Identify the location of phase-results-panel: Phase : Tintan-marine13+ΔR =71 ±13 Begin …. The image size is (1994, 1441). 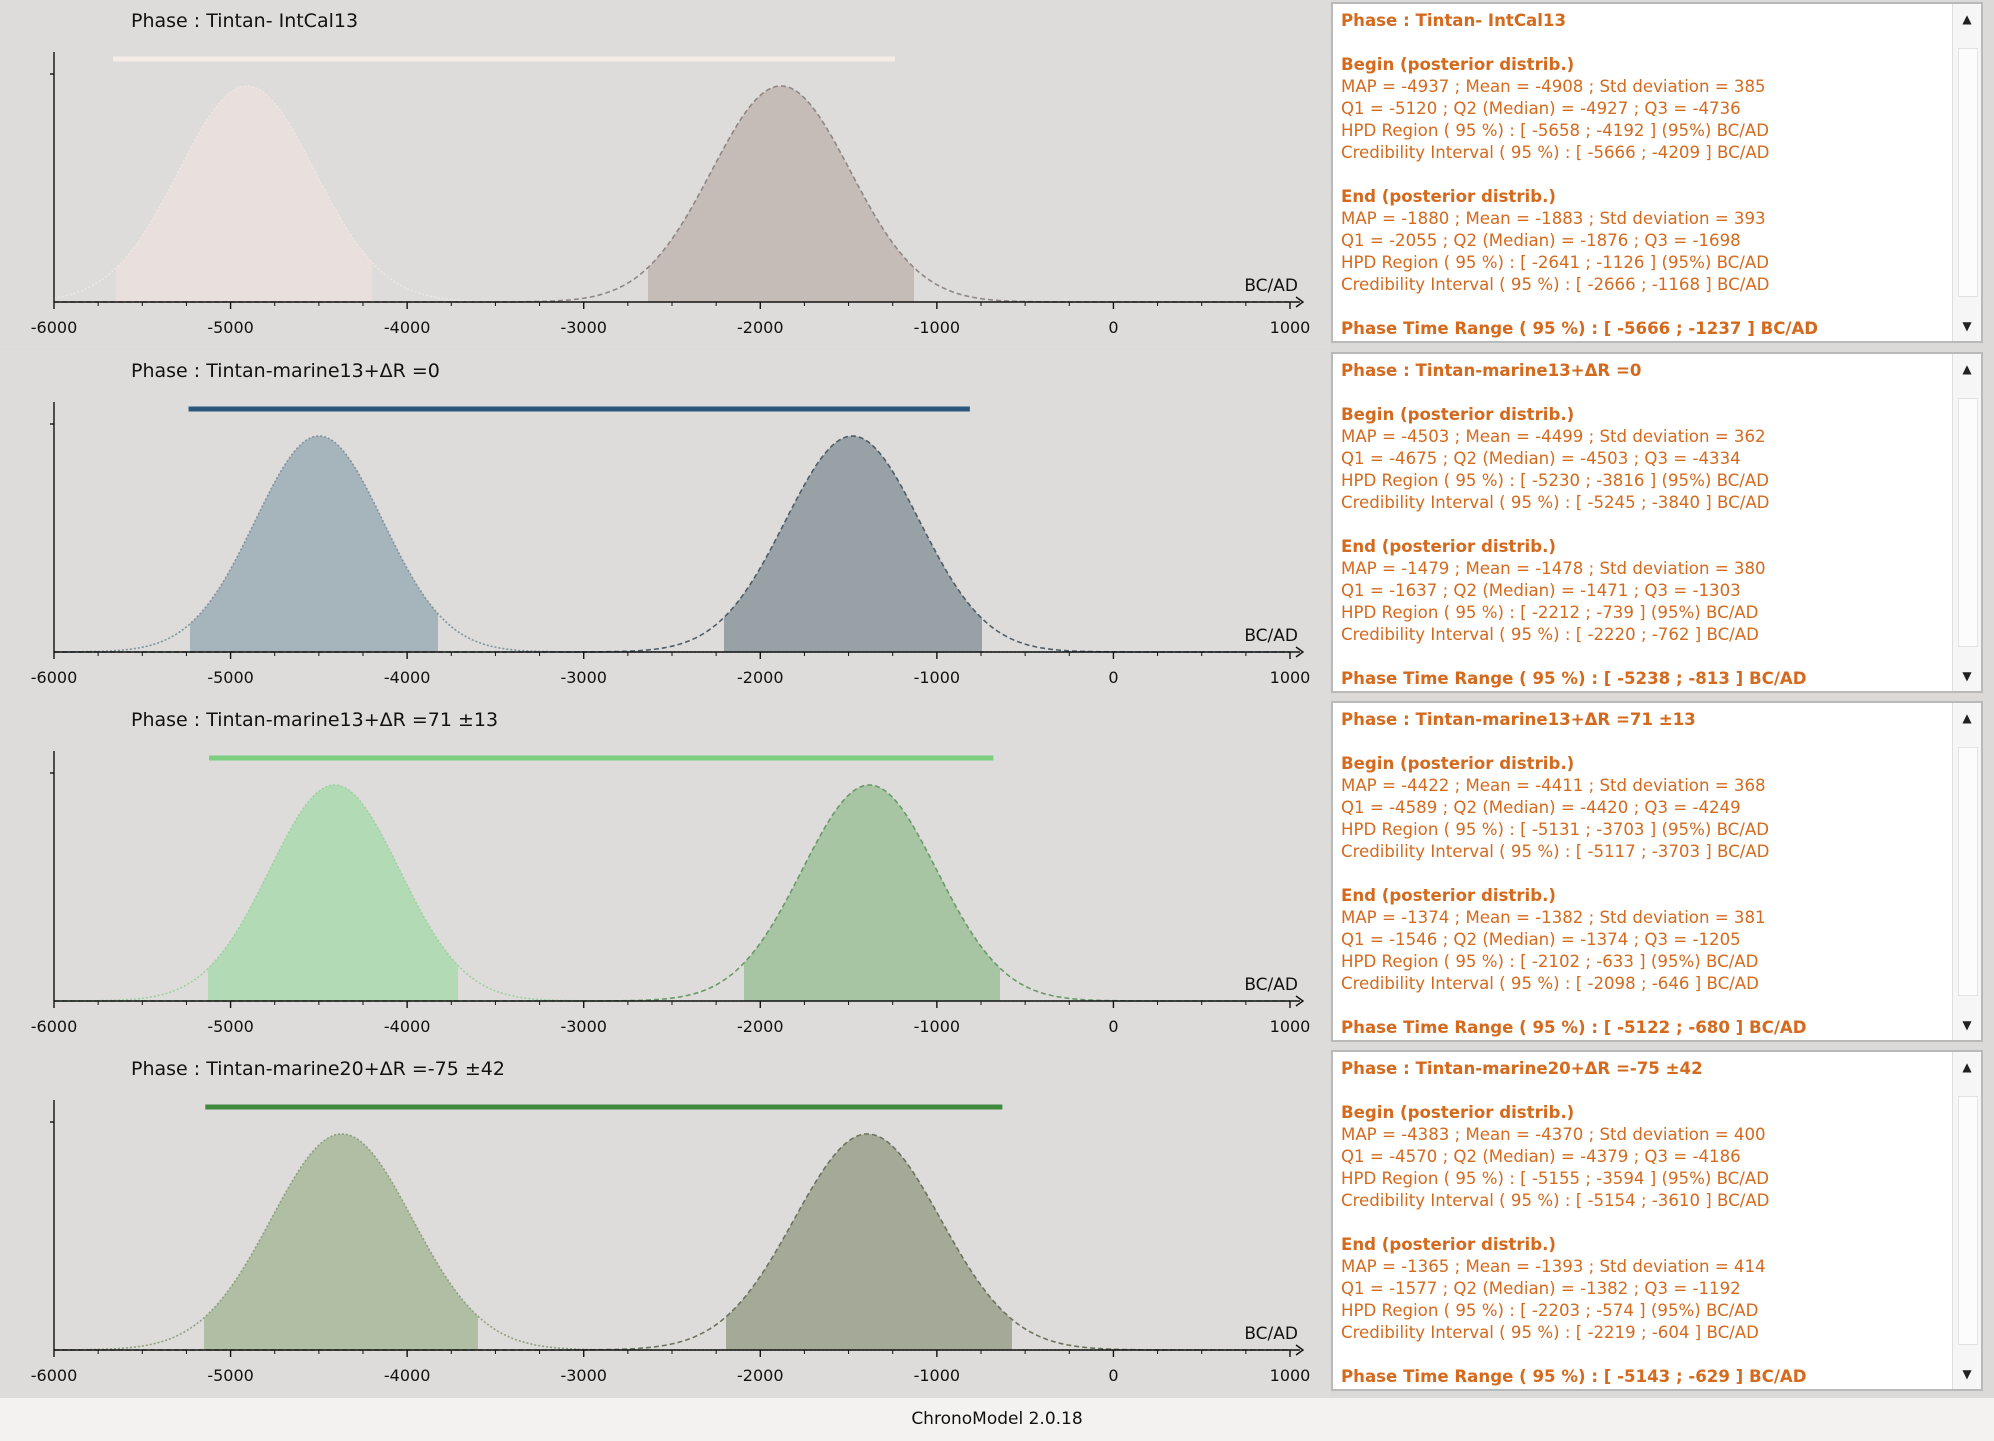
(1657, 871).